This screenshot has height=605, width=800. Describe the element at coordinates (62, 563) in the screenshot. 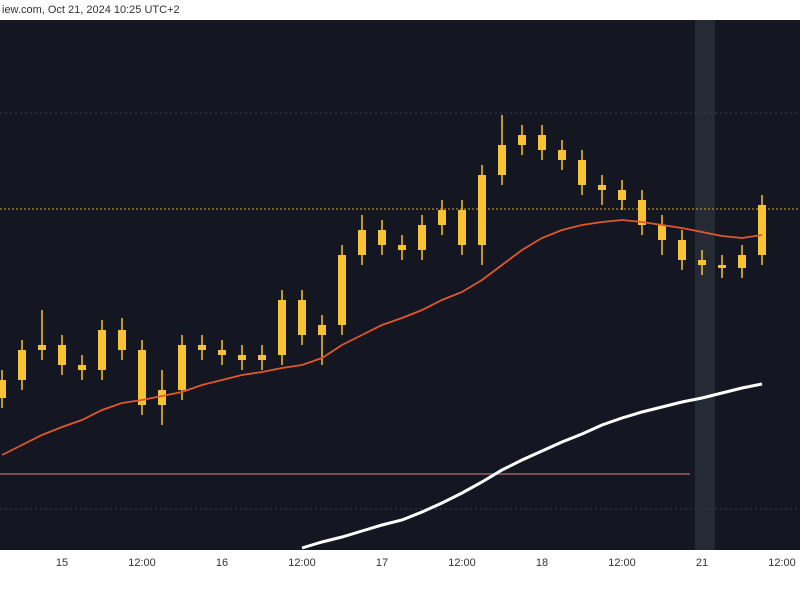

I see `x-tick-label: 15` at that location.